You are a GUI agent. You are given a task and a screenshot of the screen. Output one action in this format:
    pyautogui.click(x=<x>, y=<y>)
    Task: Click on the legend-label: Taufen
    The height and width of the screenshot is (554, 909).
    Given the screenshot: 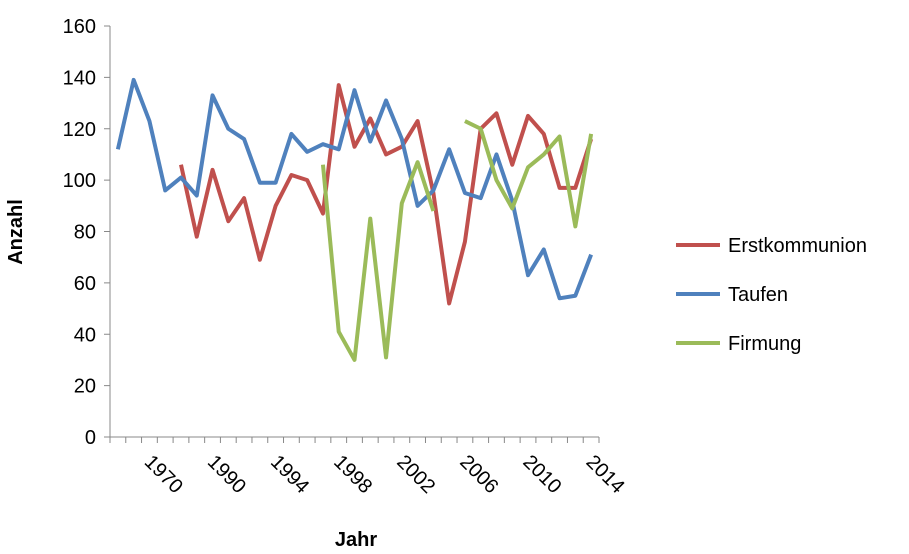 What is the action you would take?
    pyautogui.click(x=758, y=295)
    